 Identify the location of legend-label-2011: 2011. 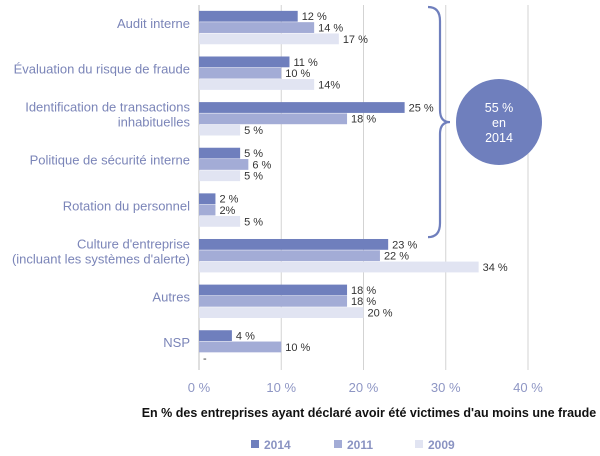
(360, 445).